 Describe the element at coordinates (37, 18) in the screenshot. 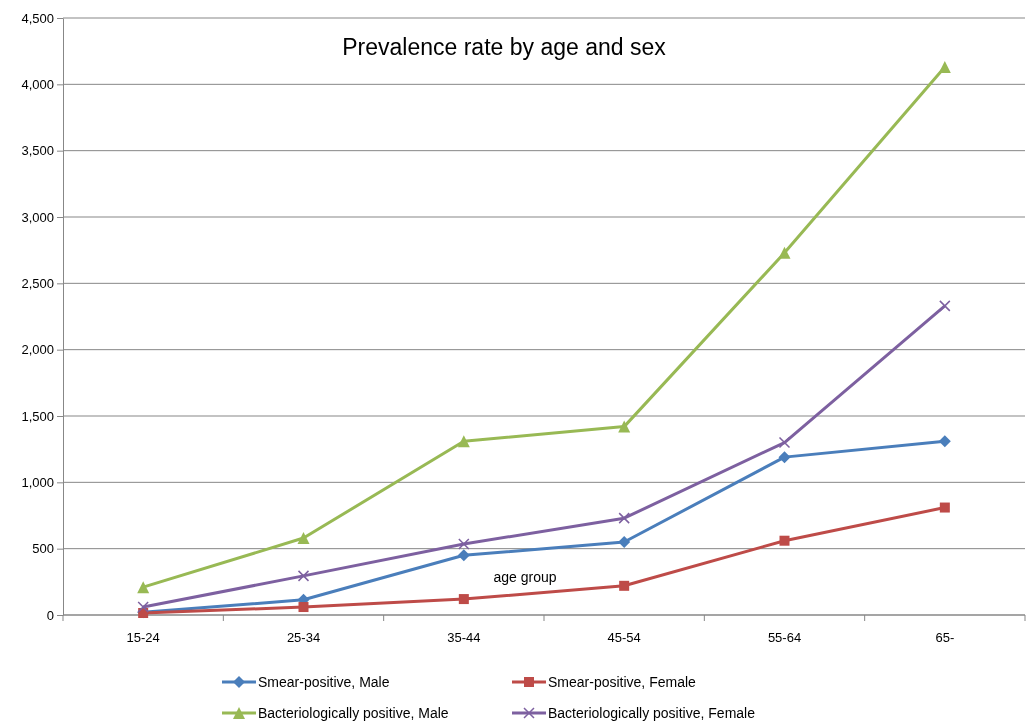

I see `y-tick-label: 4,500` at that location.